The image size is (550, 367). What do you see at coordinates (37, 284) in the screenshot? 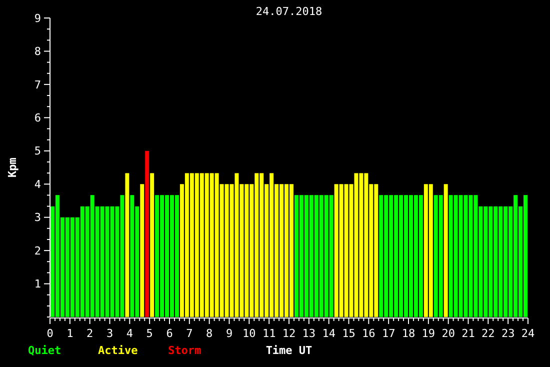
I see `y-tick-label: 1` at bounding box center [37, 284].